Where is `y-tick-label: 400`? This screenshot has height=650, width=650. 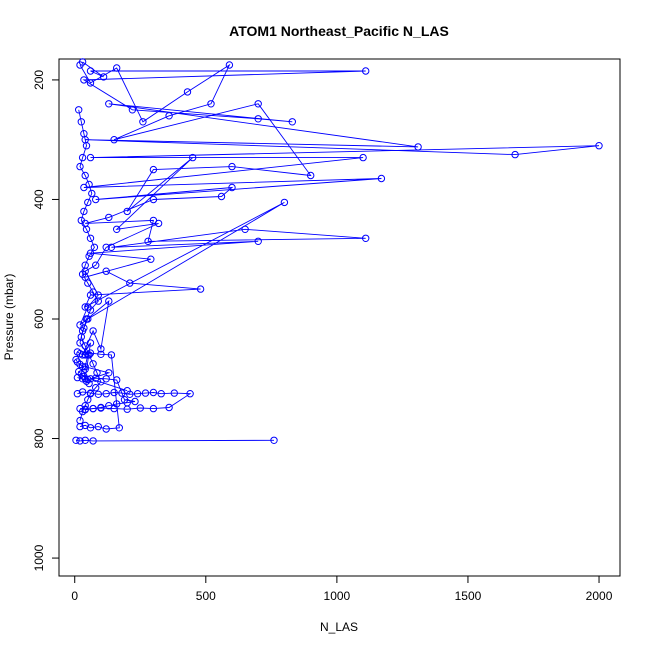 y-tick-label: 400 is located at coordinates (39, 199).